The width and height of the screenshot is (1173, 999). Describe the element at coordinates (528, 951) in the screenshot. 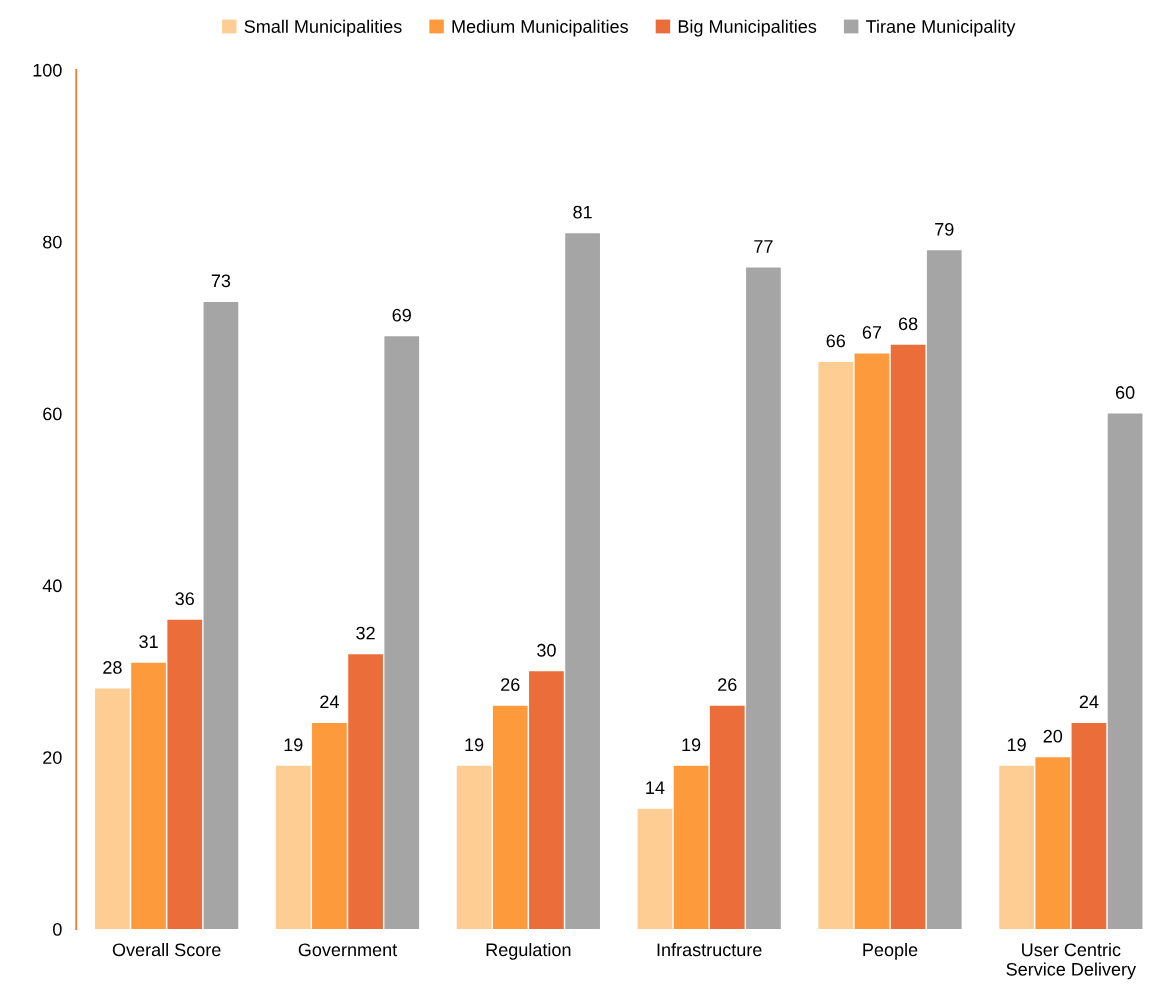

I see `x-tick-label: Regulation` at that location.